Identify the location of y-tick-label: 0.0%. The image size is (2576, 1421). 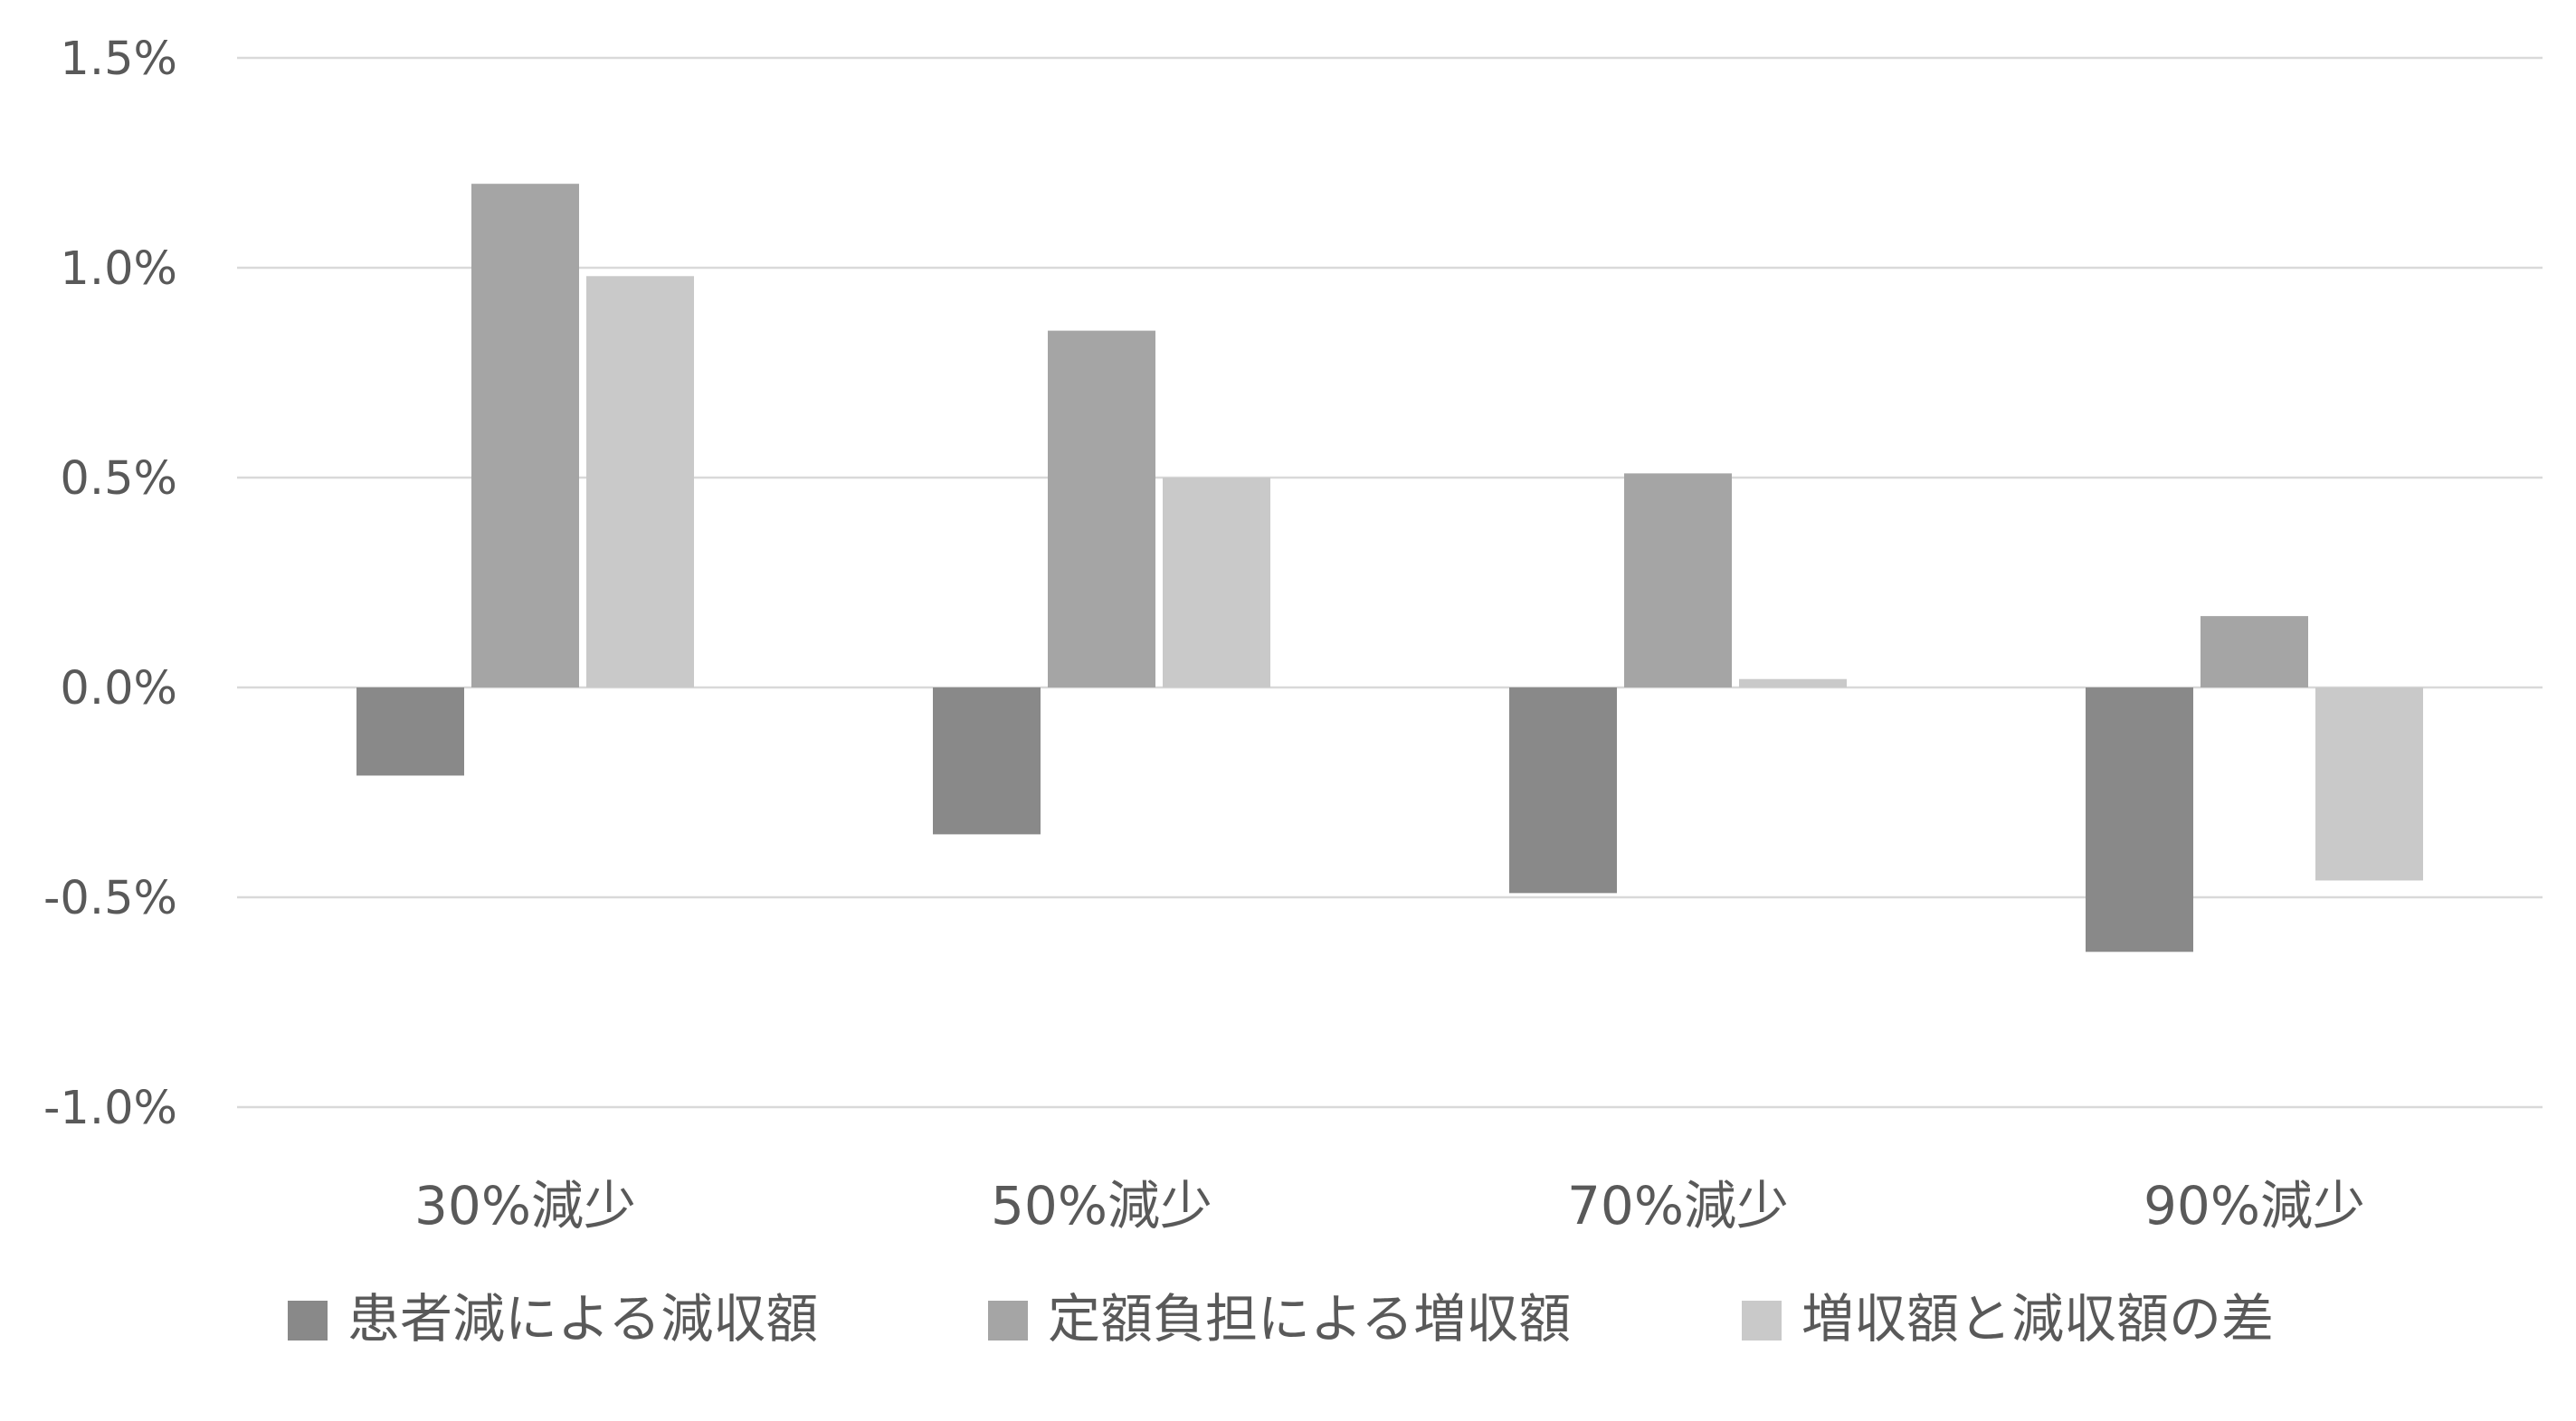
(118, 688).